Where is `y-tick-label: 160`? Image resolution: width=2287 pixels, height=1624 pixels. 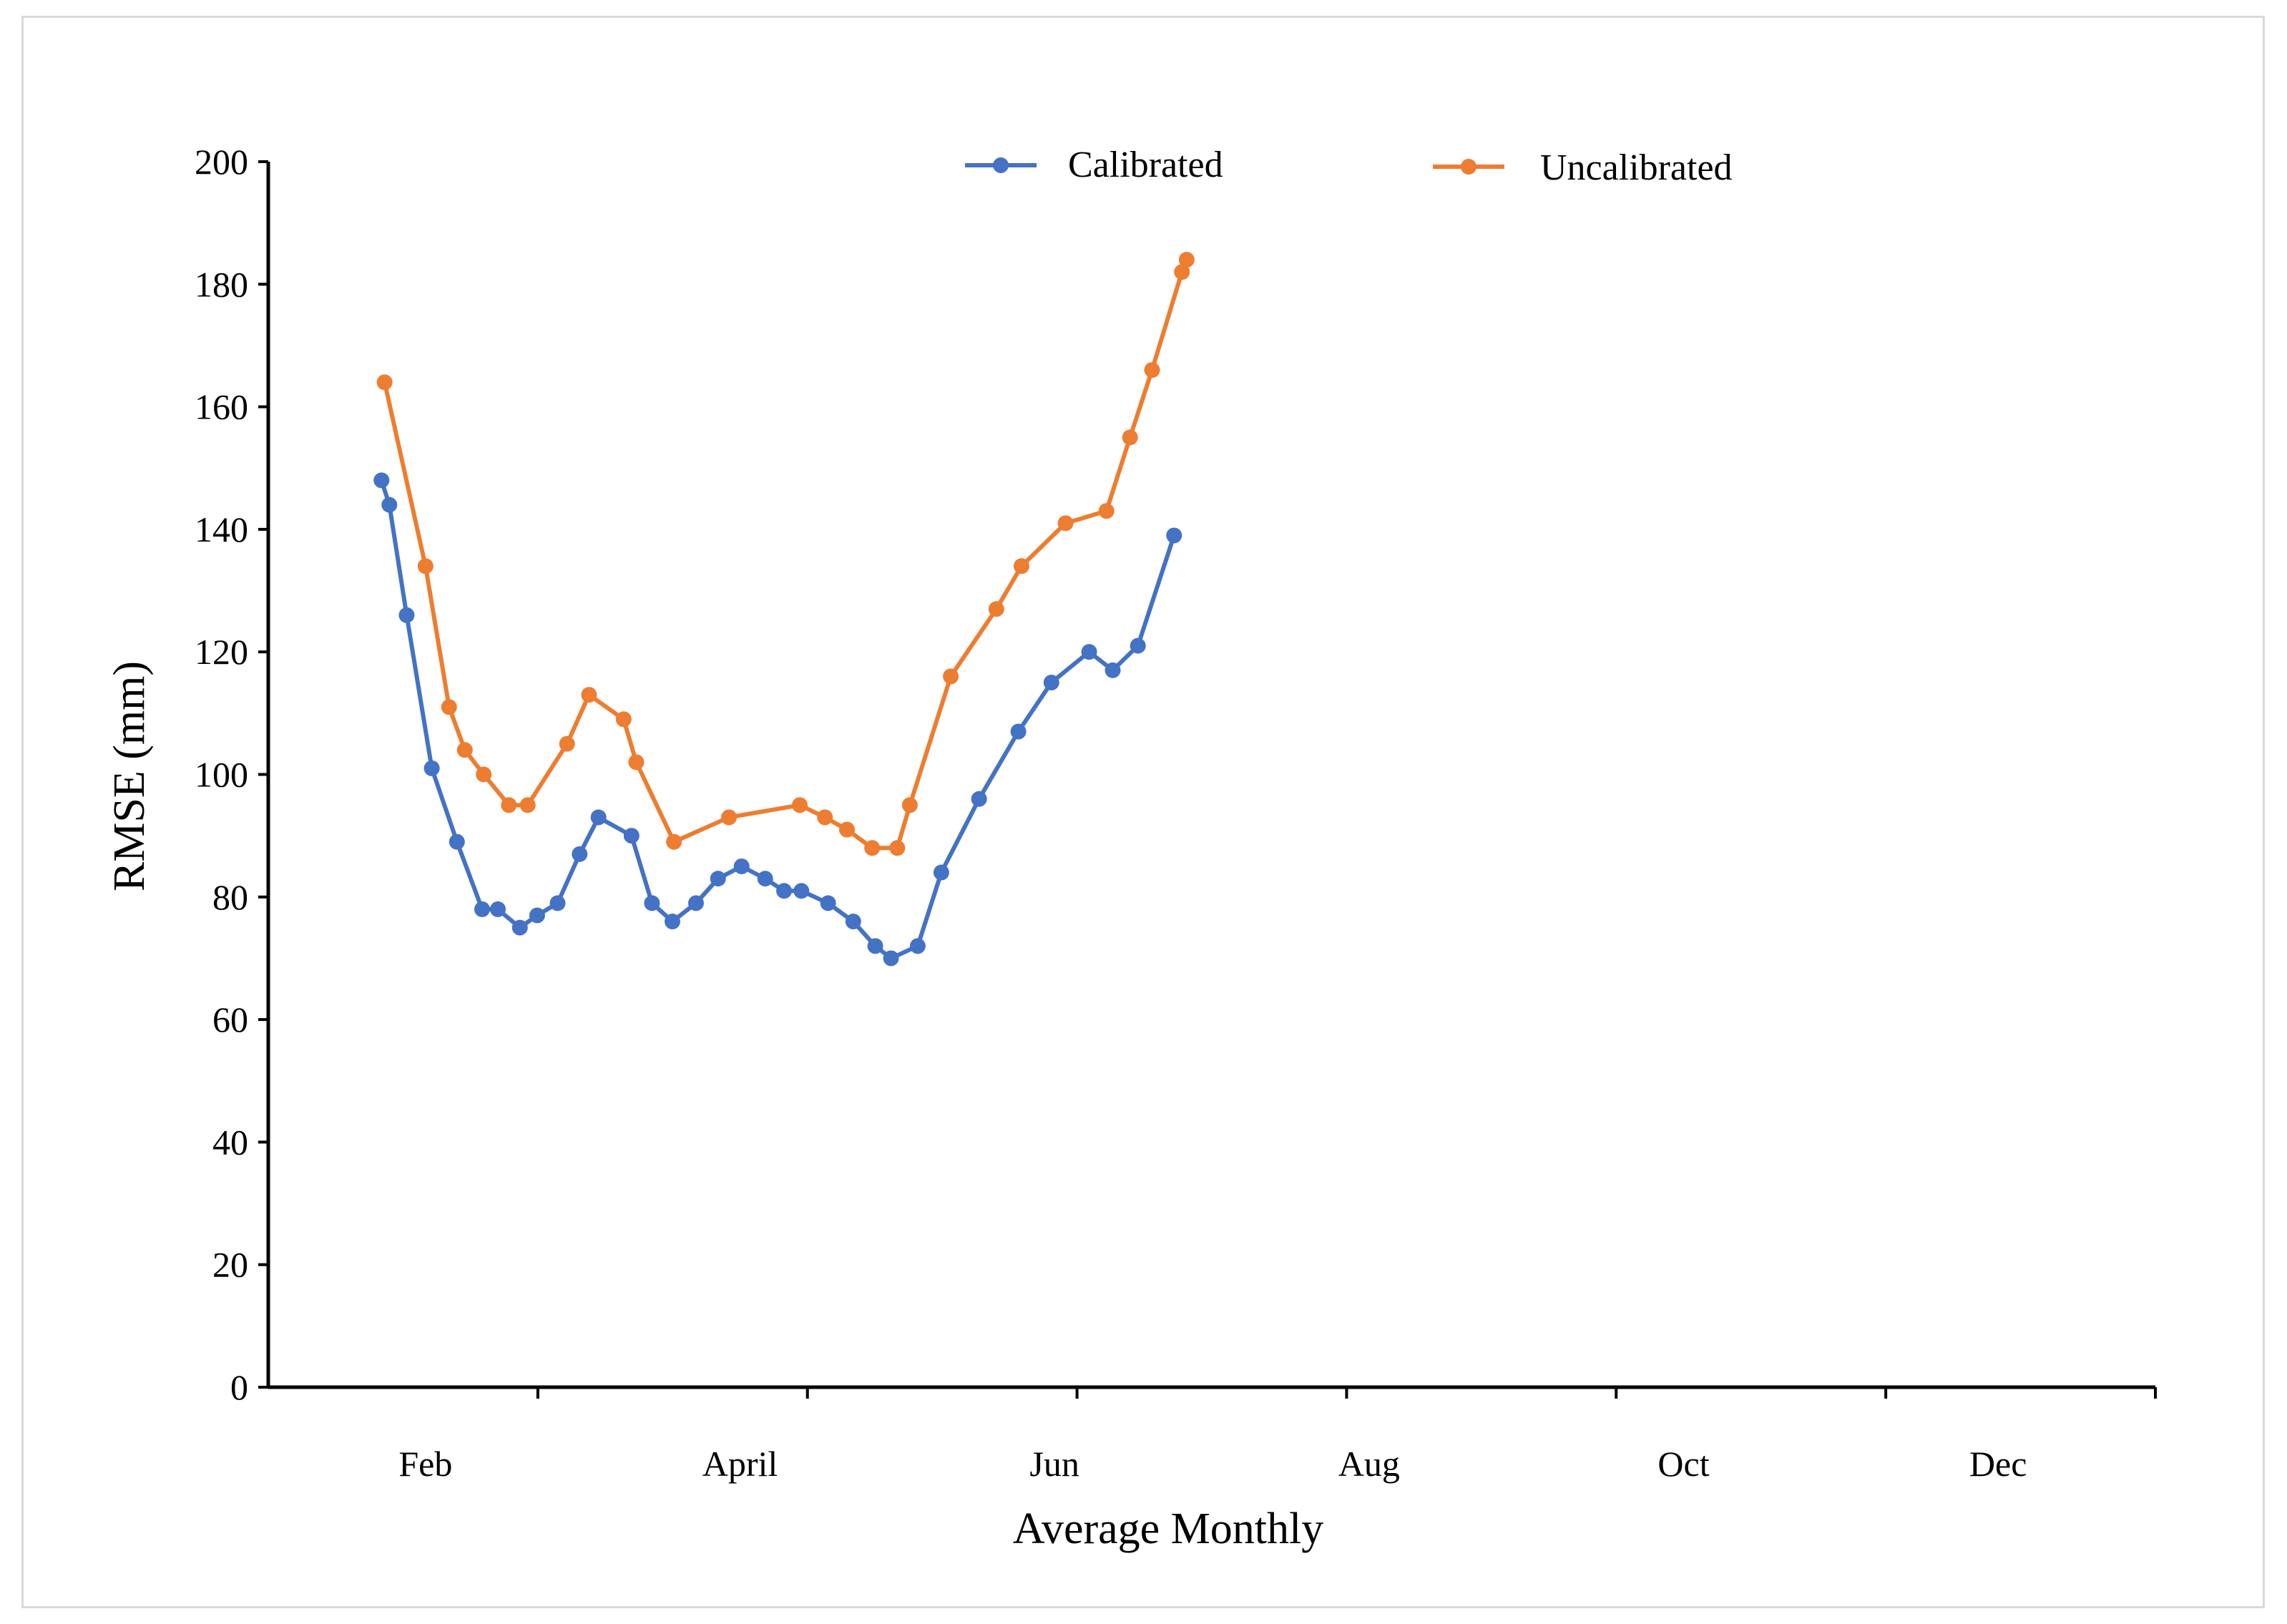 y-tick-label: 160 is located at coordinates (221, 407).